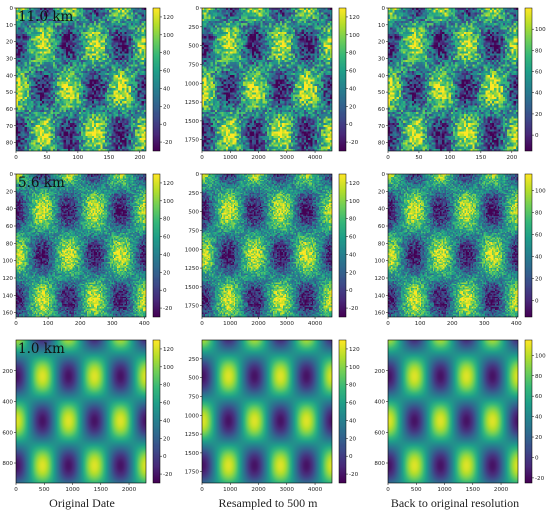 The image size is (550, 516). I want to click on x-tick-label: 50, so click(47, 158).